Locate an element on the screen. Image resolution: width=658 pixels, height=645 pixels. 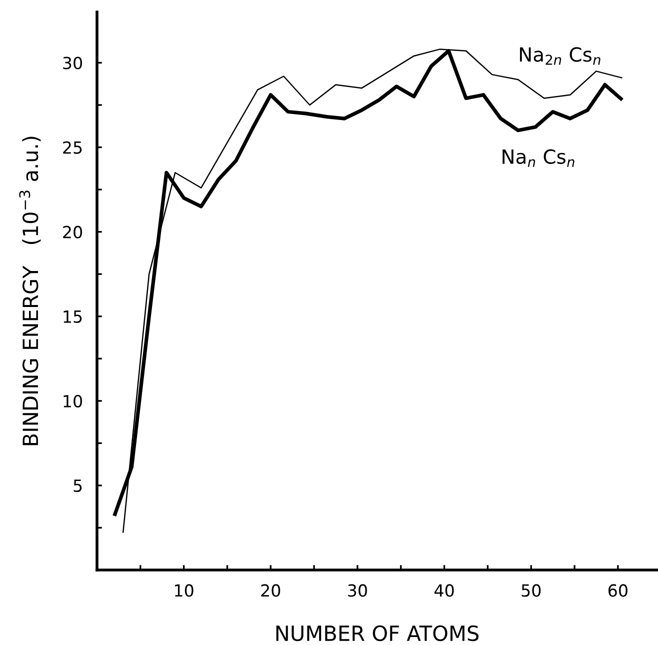
x-tick-label: 40 is located at coordinates (444, 590).